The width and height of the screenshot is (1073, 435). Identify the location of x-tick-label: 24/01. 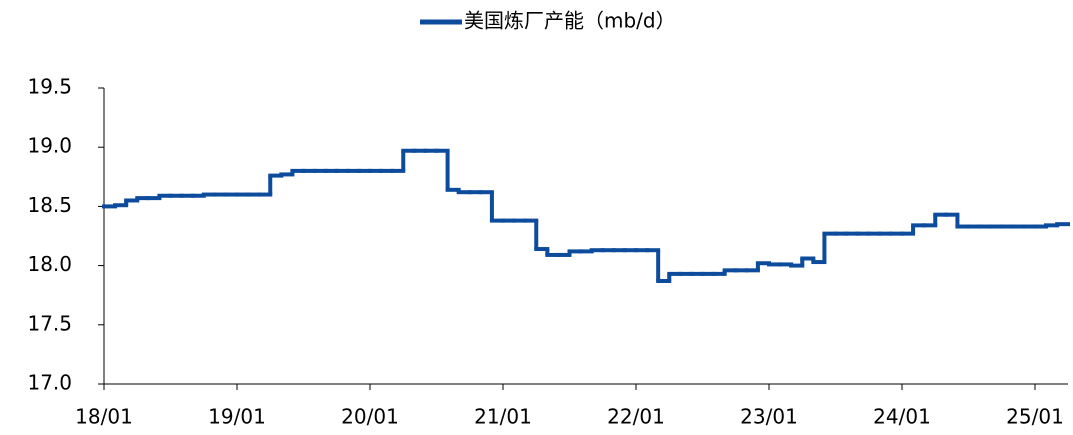
(902, 417).